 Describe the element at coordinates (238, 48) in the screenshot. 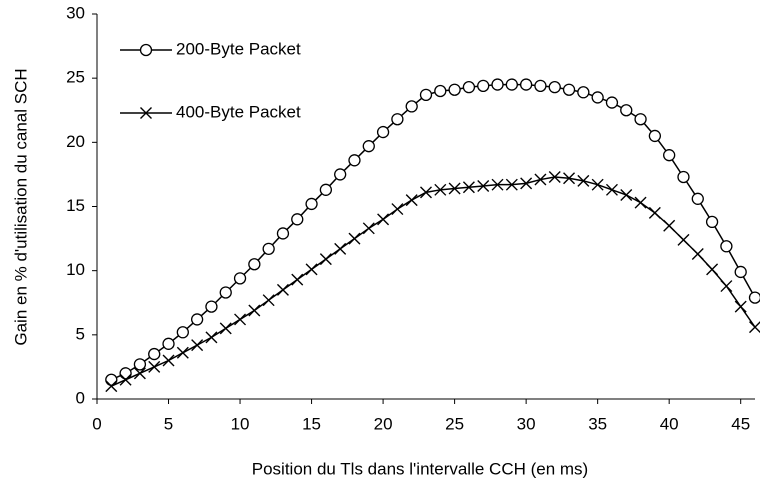

I see `legend-label: 200-Byte Packet` at that location.